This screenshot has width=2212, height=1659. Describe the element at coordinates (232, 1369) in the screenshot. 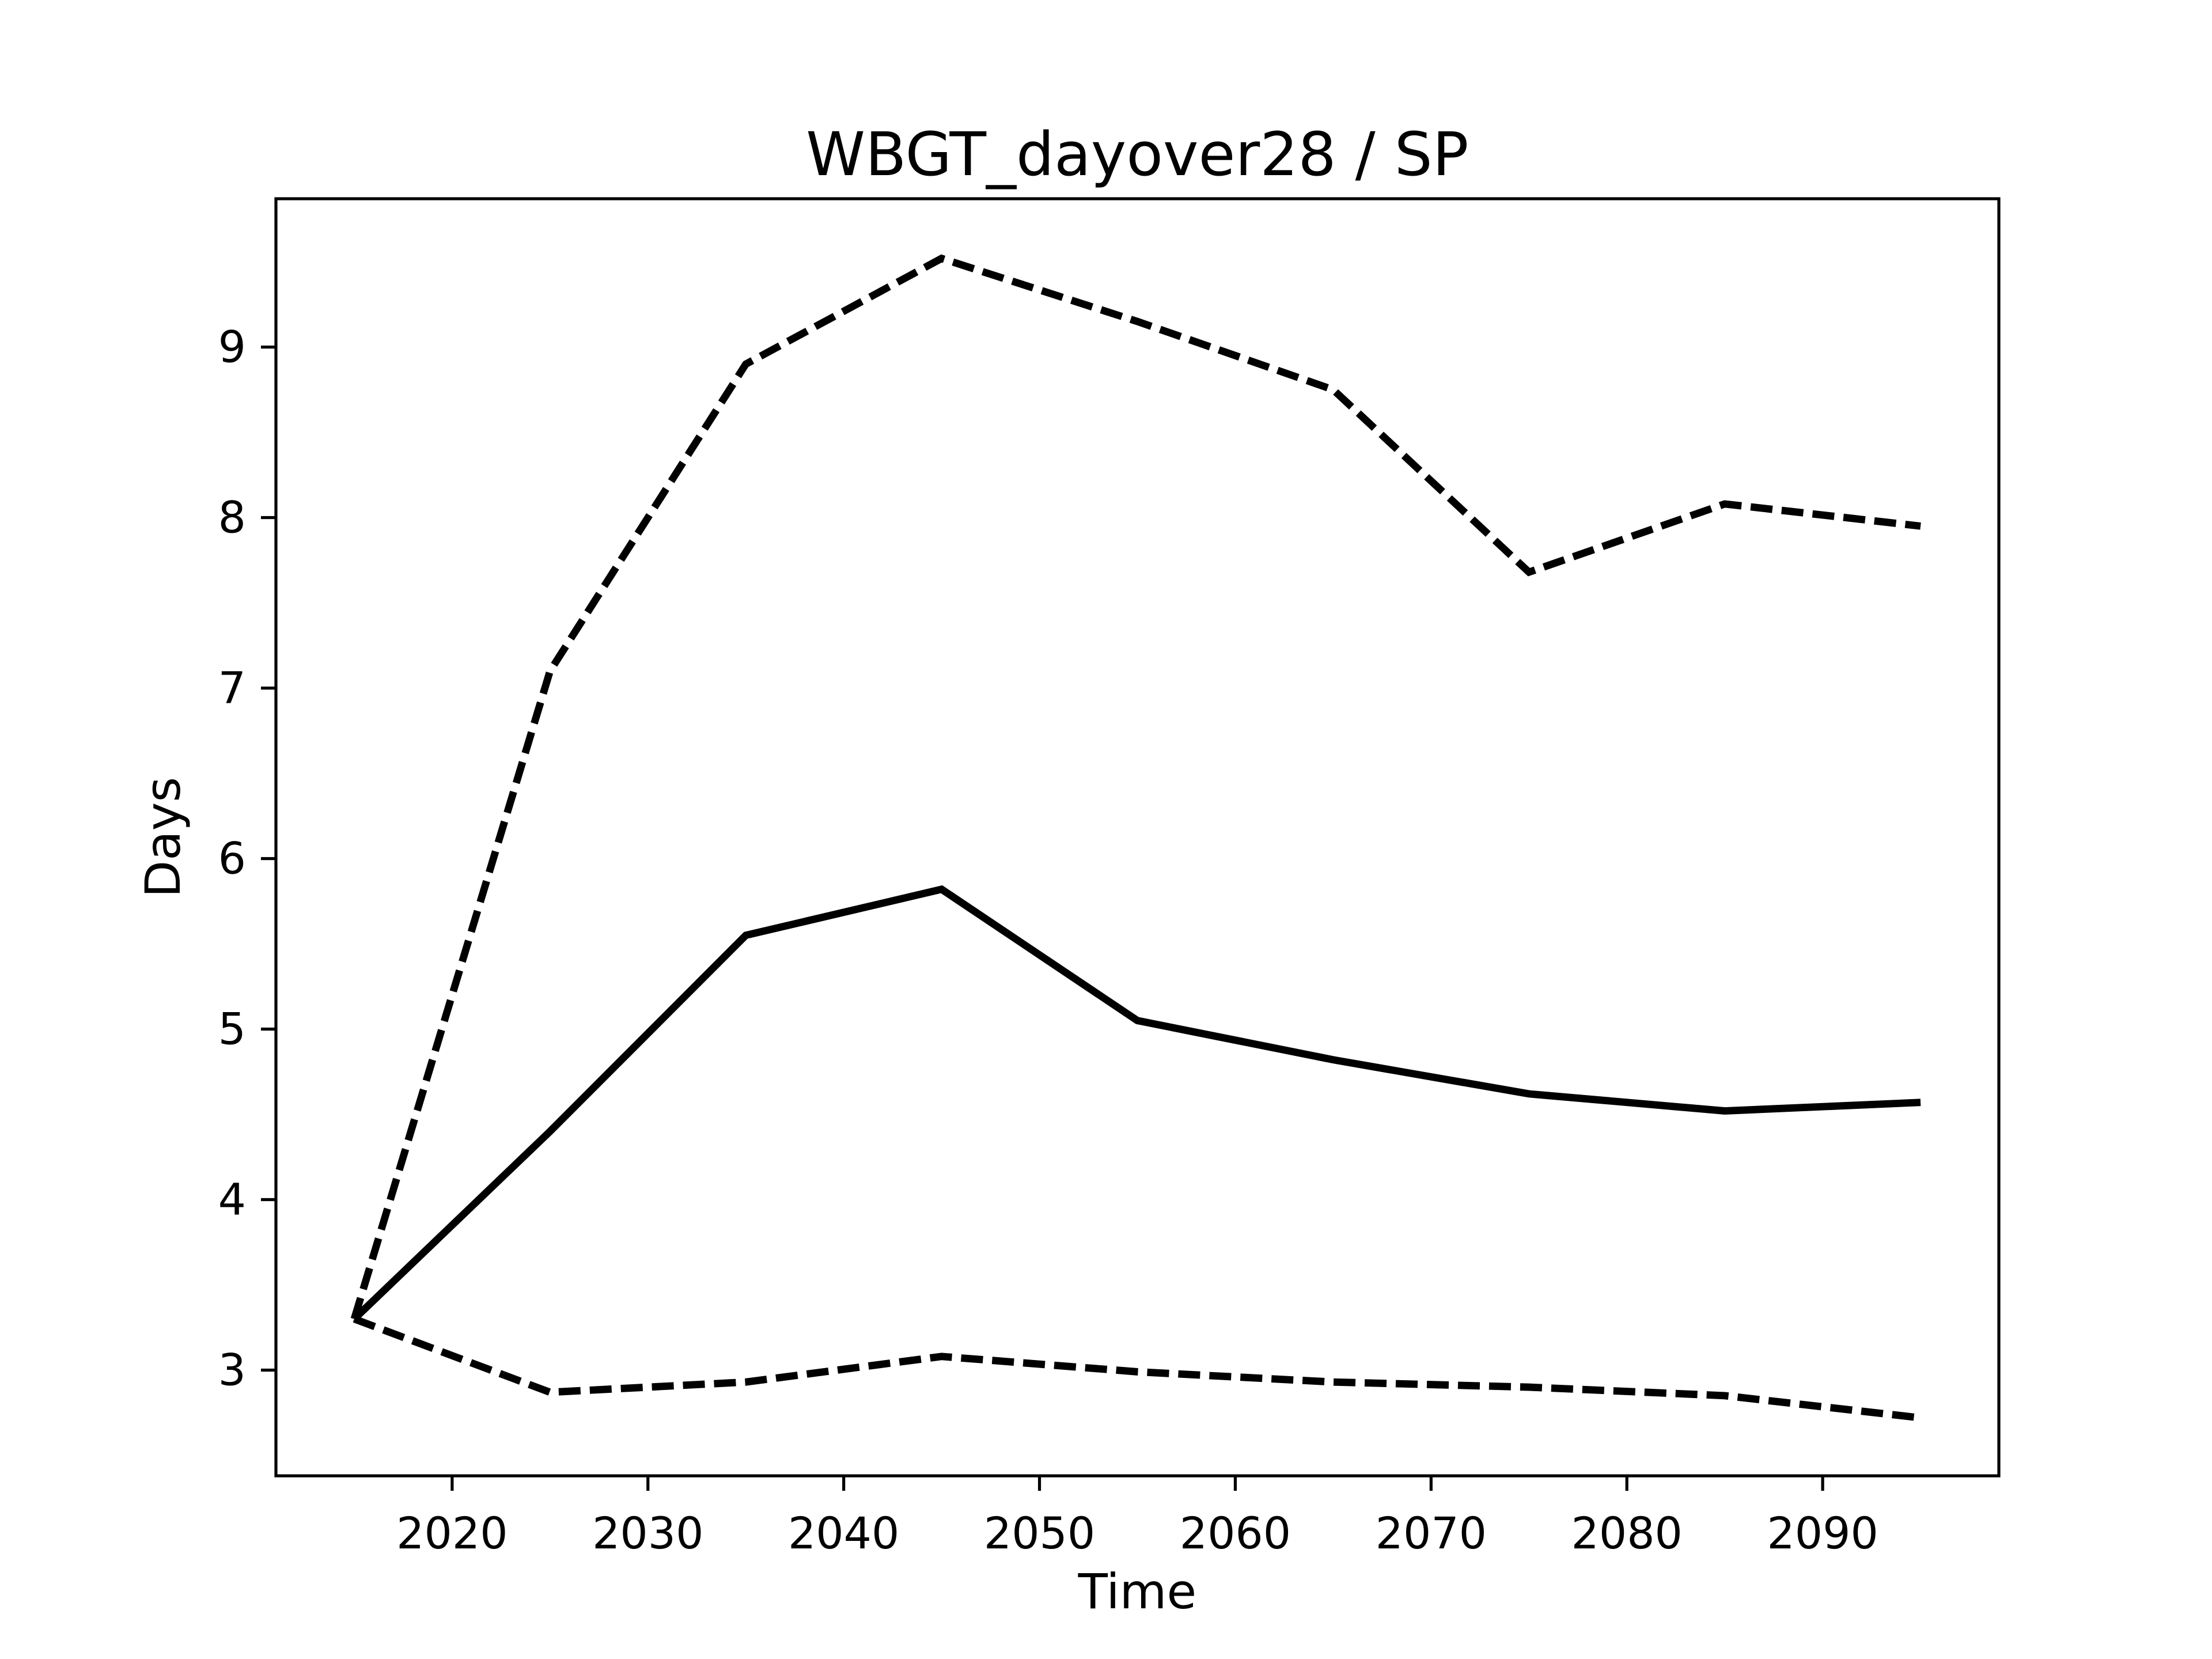

I see `y-tick-label: 3` at that location.